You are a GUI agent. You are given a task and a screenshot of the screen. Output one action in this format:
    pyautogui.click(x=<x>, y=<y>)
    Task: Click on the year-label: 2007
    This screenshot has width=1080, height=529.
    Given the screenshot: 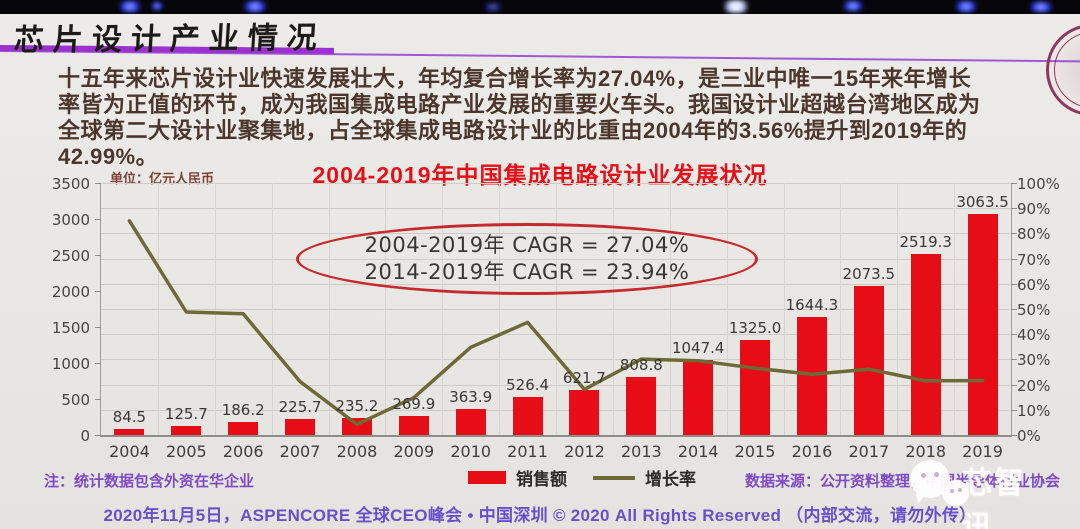 What is the action you would take?
    pyautogui.click(x=300, y=451)
    